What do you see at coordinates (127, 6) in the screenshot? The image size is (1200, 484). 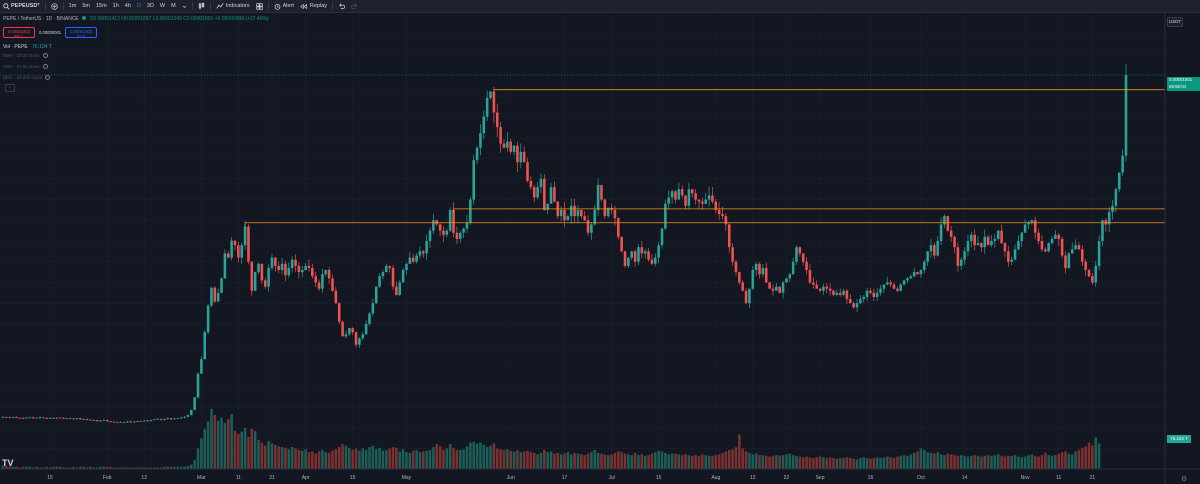 I see `interval-tab-4h: 4h` at bounding box center [127, 6].